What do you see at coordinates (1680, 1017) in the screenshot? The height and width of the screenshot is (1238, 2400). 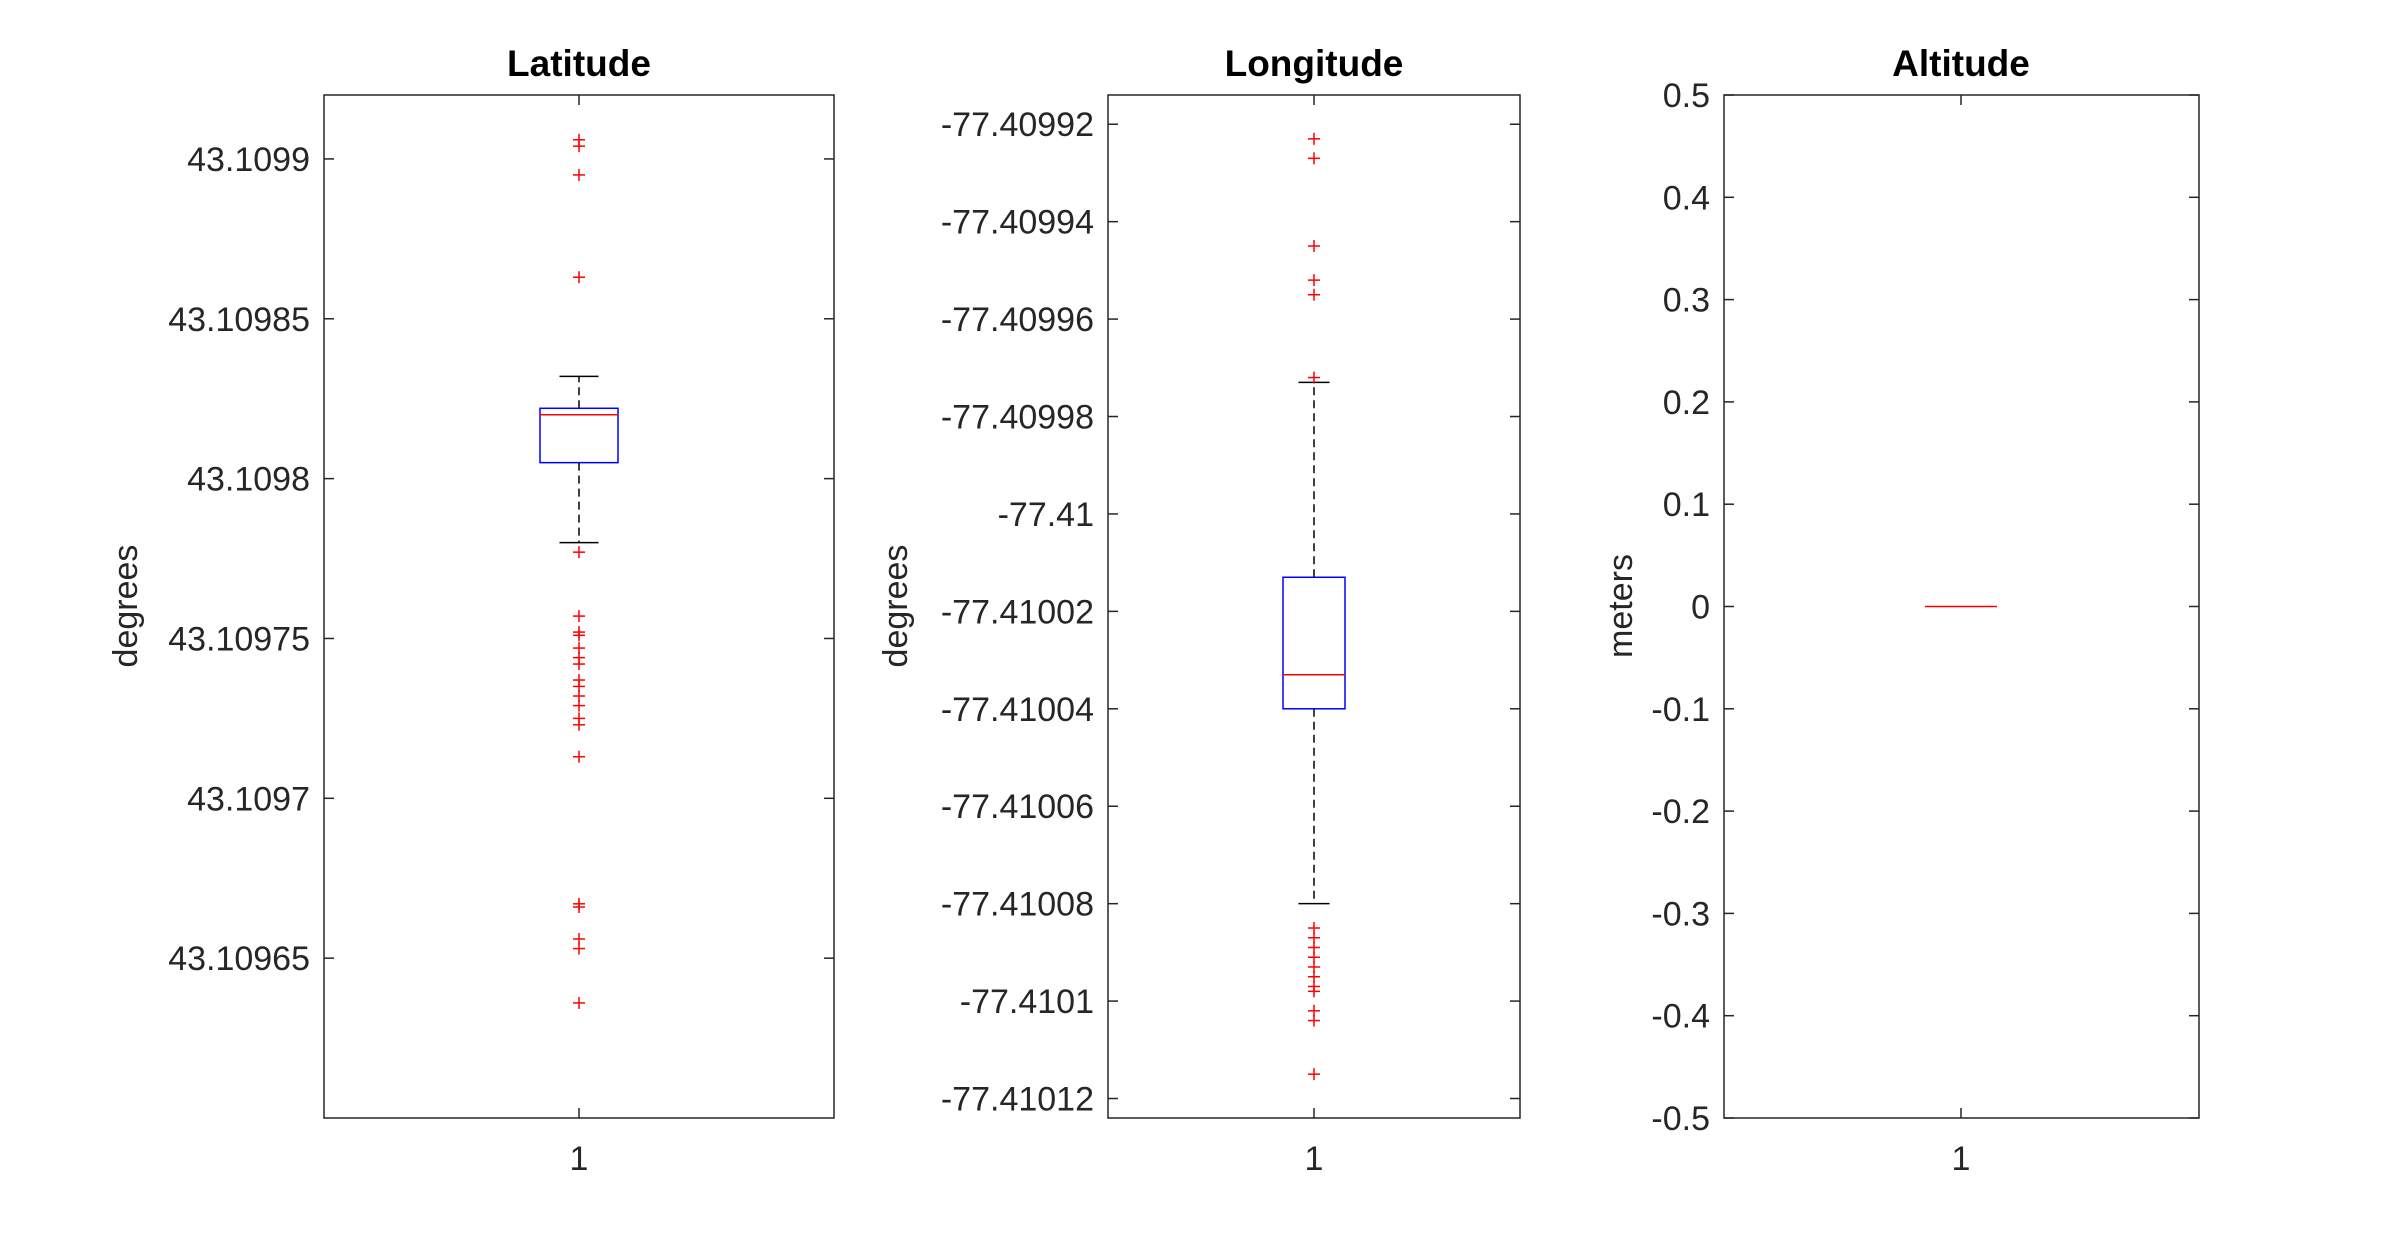 I see `y-tick-label: -0.4` at bounding box center [1680, 1017].